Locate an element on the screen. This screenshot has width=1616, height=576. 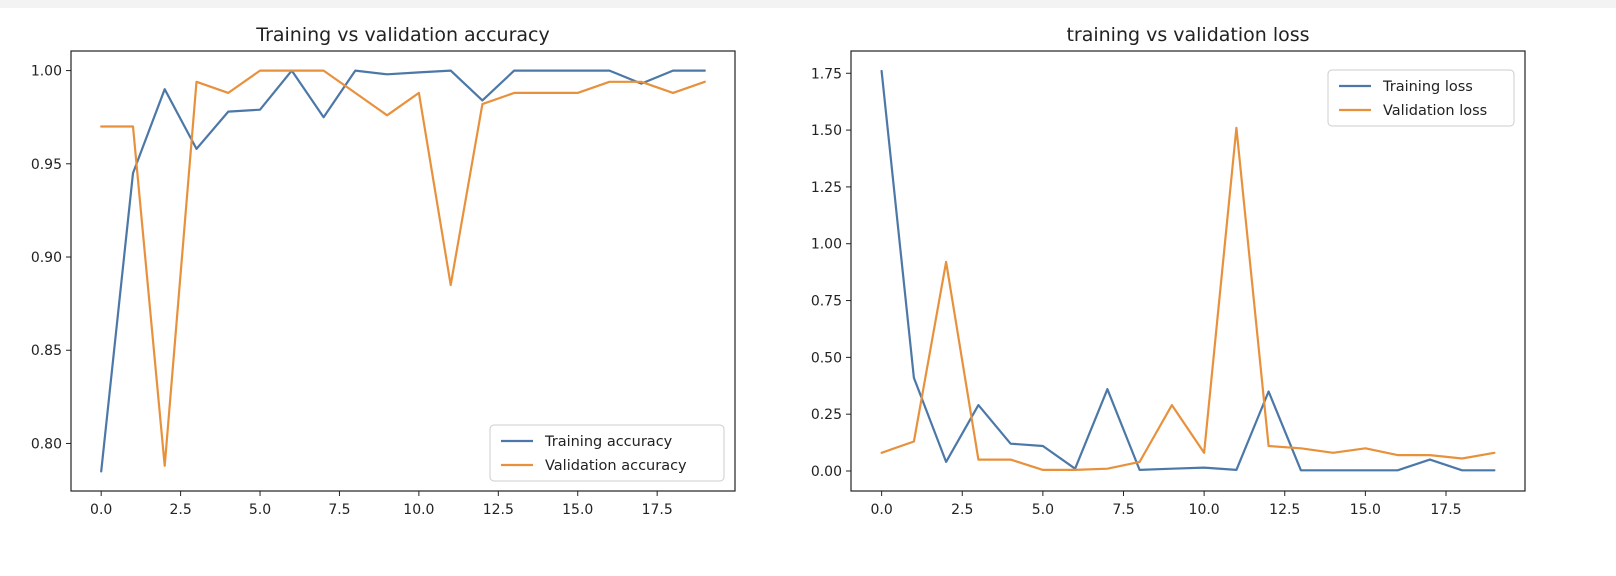
legend-label: Training loss is located at coordinates (1427, 87).